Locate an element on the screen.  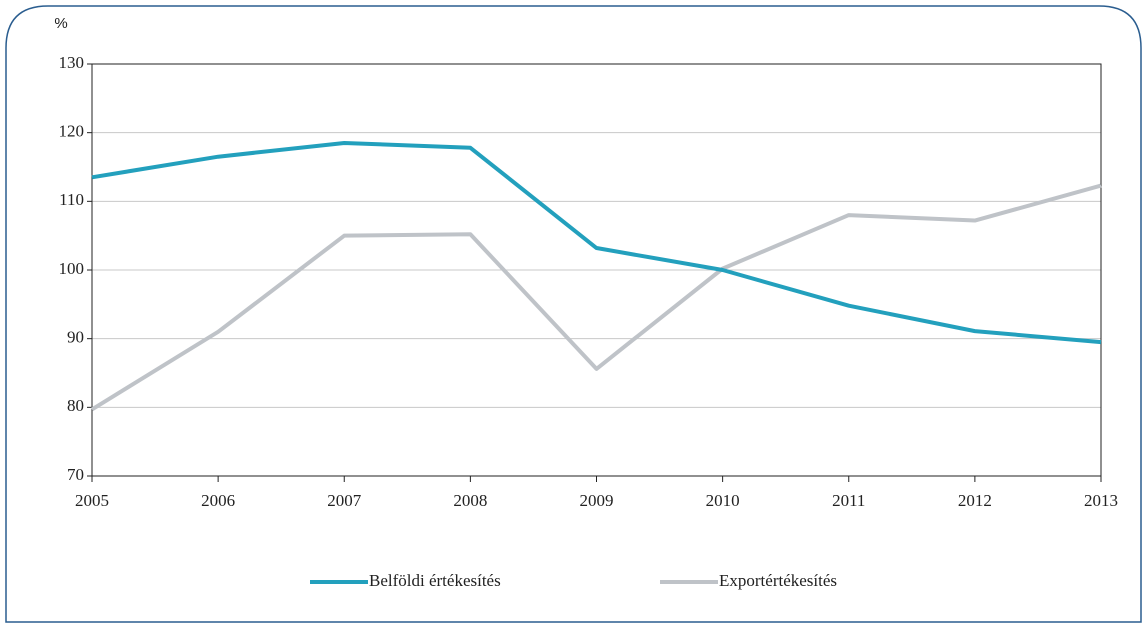
y-tick-label: 120 is located at coordinates (72, 131).